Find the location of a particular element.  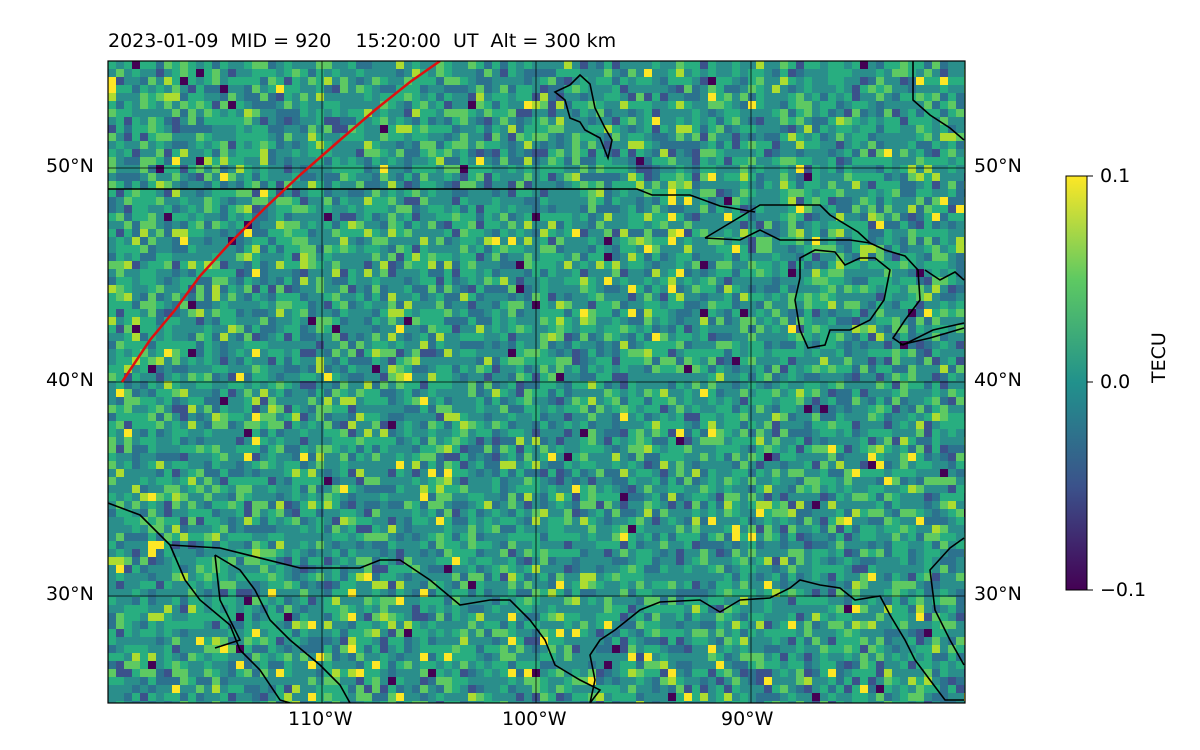

lat-label-30n-right: 30°N is located at coordinates (998, 594).